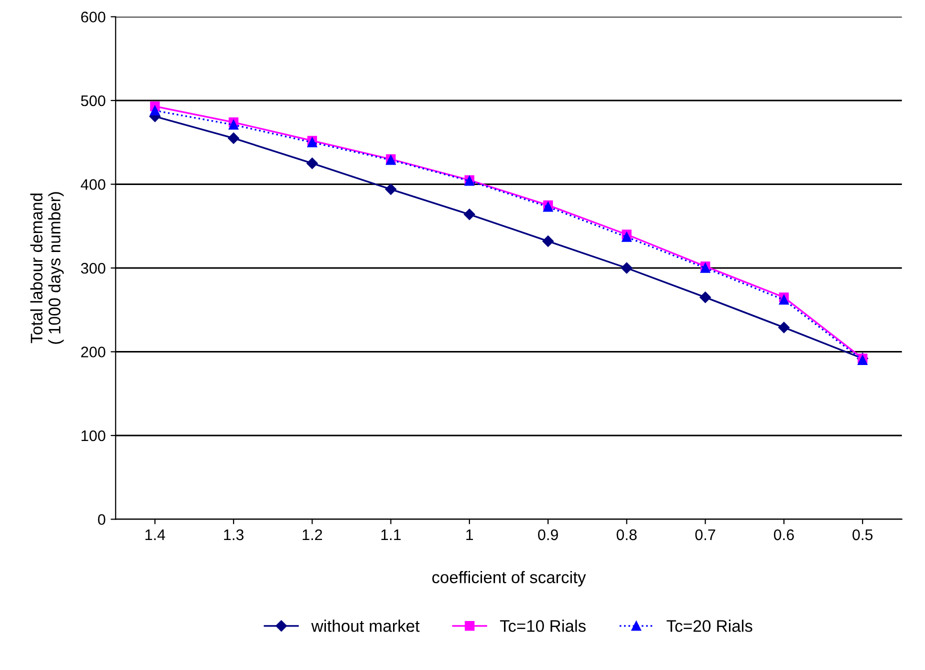  I want to click on y-axis-title: Total labour demand ( 1000 days number), so click(47, 268).